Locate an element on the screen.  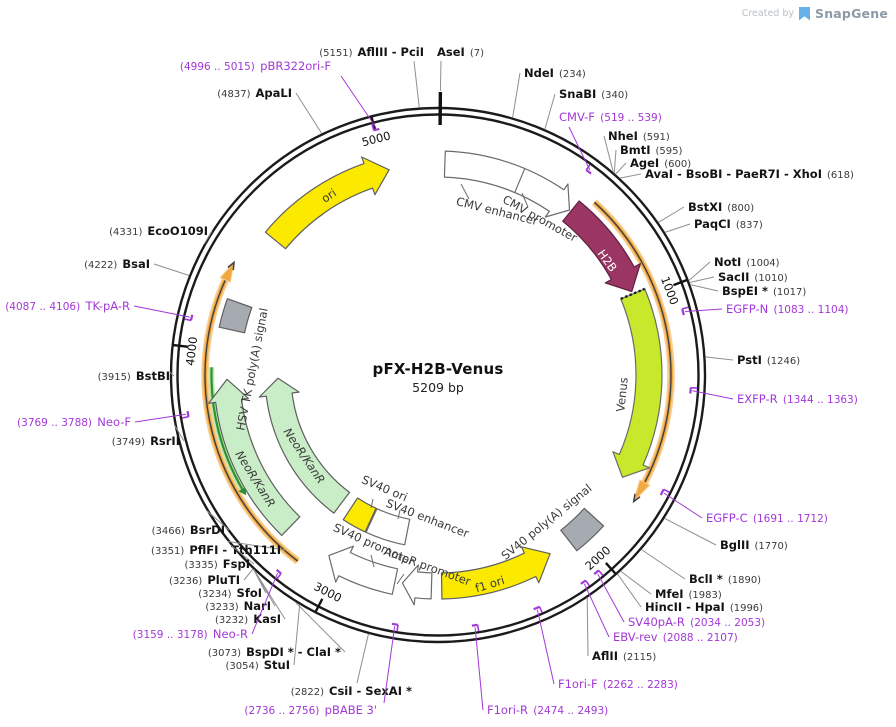
snapgene-wordmark: SnapGene is located at coordinates (851, 13).